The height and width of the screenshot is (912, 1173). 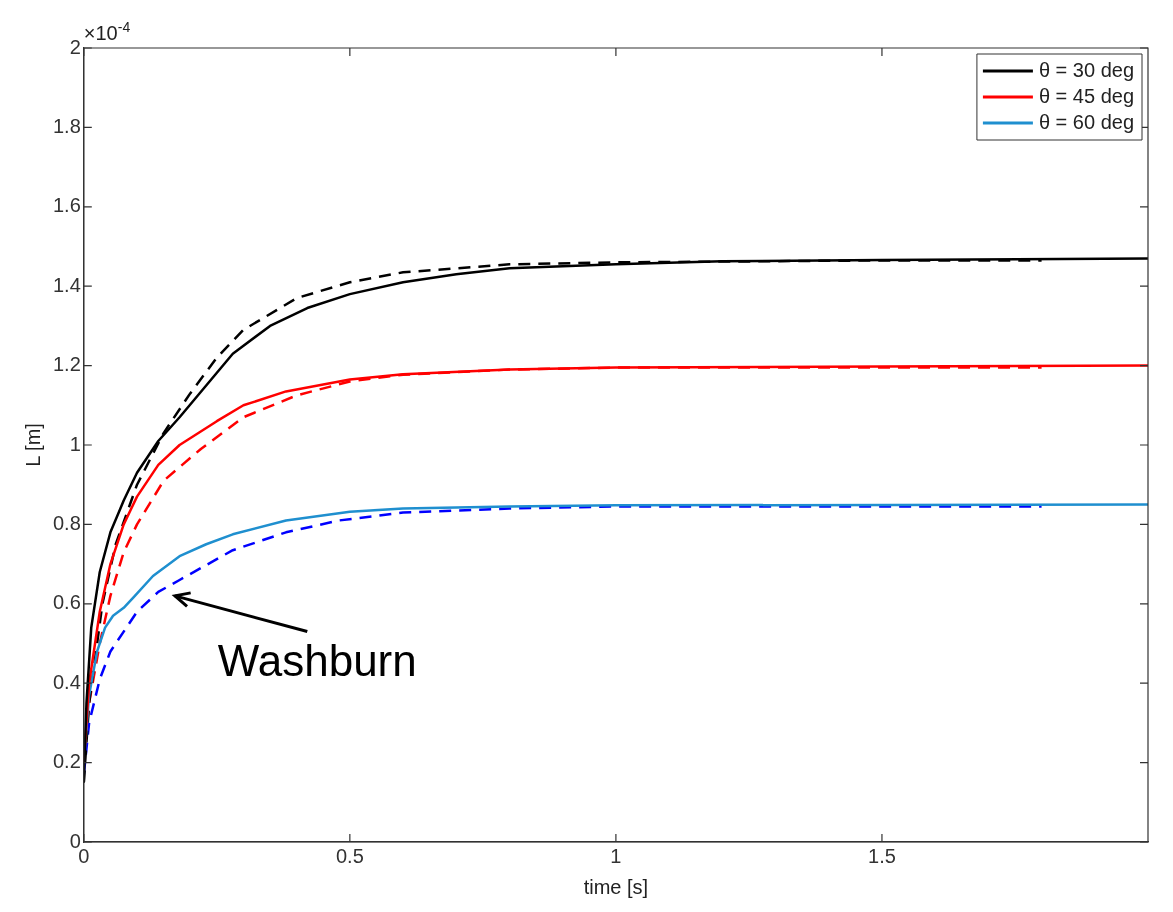 What do you see at coordinates (66, 364) in the screenshot?
I see `y-tick-label: 1.2` at bounding box center [66, 364].